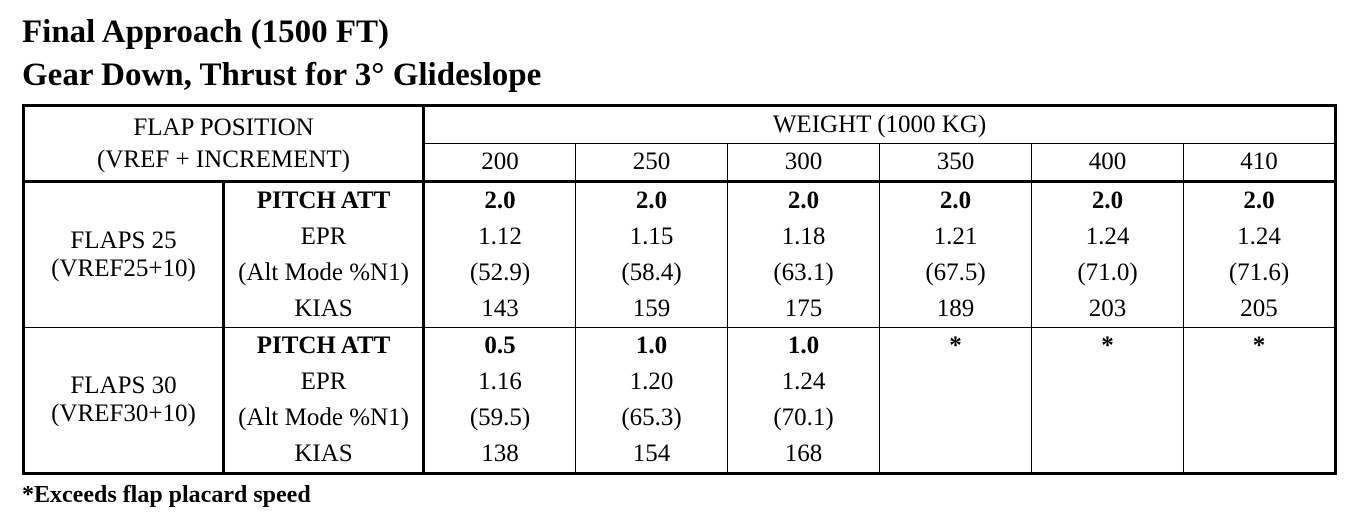  I want to click on value: (70.1), so click(804, 418).